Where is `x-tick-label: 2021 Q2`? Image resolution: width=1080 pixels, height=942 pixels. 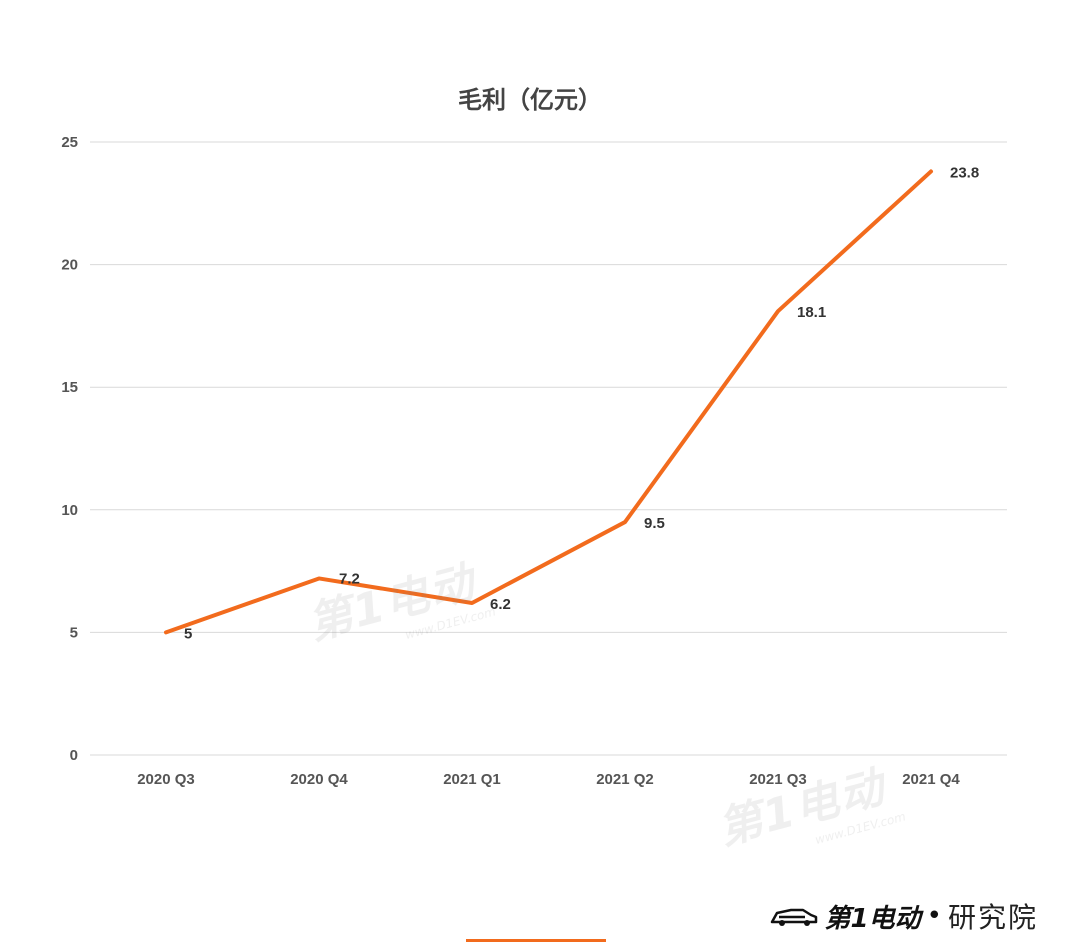
x-tick-label: 2021 Q2 is located at coordinates (625, 779).